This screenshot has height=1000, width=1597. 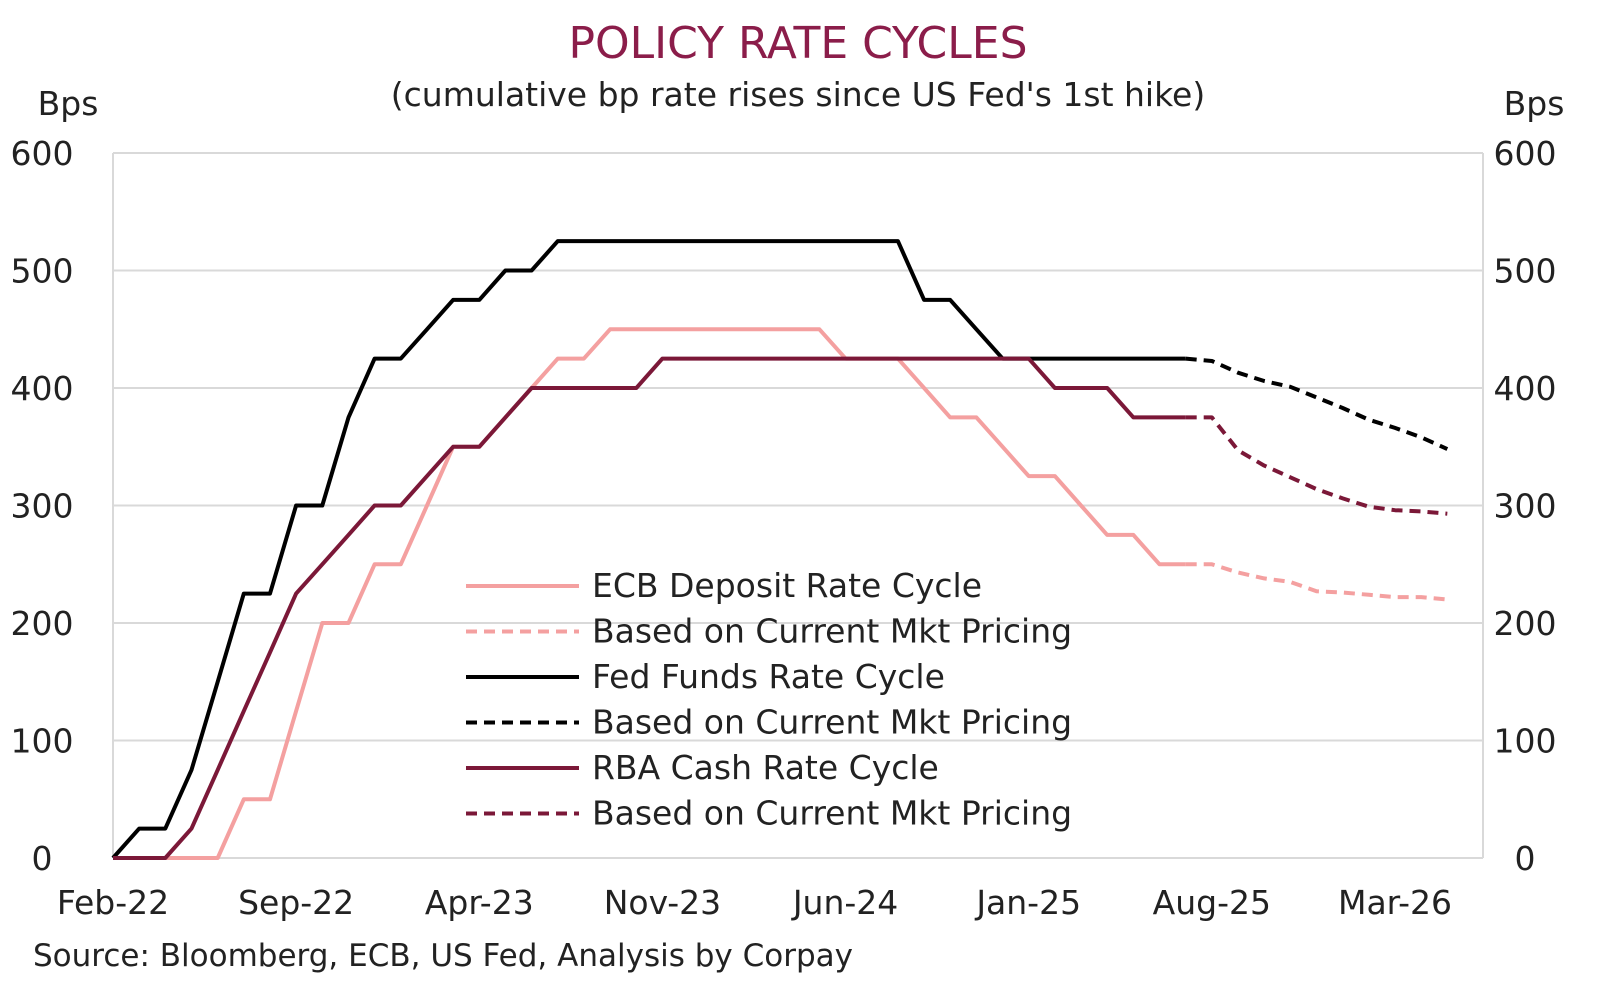 What do you see at coordinates (42, 153) in the screenshot?
I see `y-tick-left: 600` at bounding box center [42, 153].